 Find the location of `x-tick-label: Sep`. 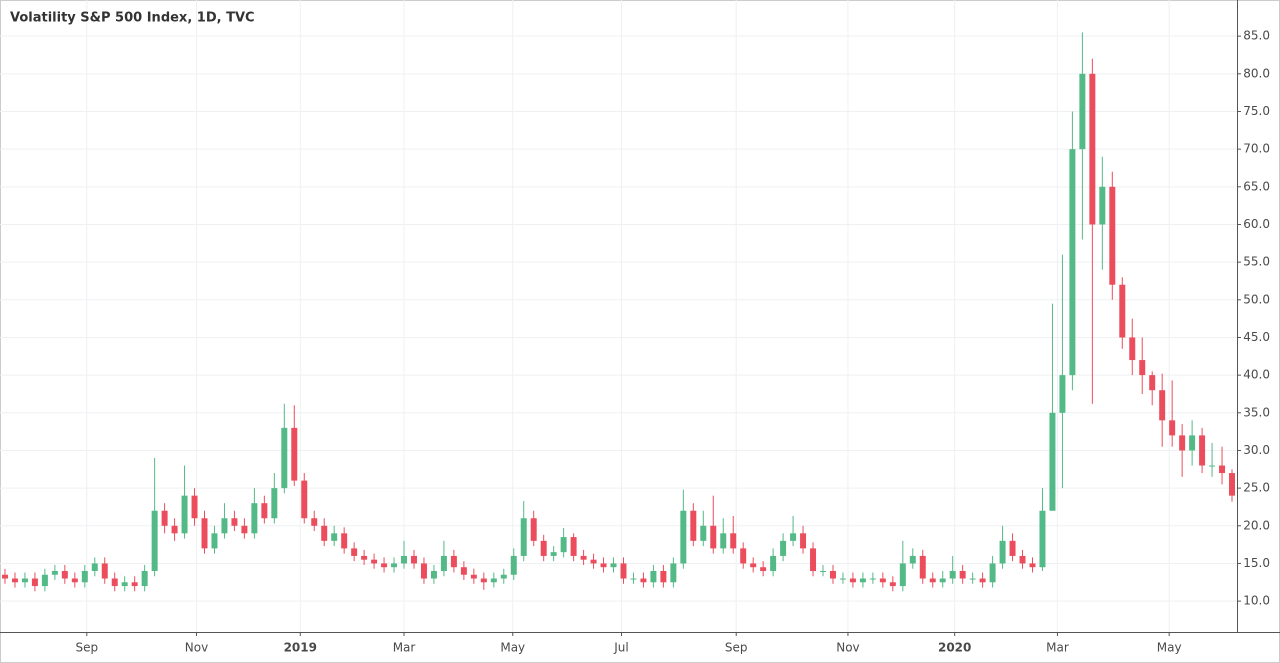

x-tick-label: Sep is located at coordinates (736, 648).